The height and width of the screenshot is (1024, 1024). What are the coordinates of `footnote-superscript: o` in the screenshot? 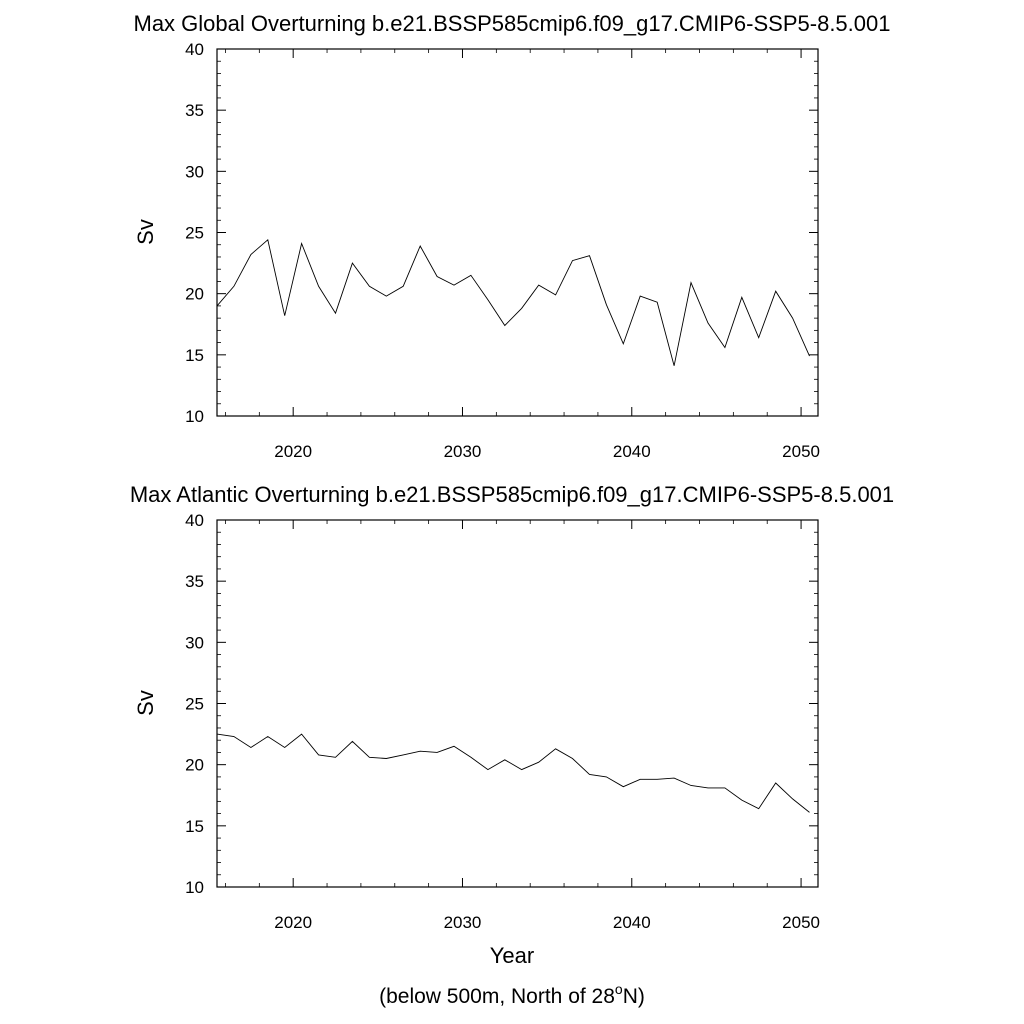 It's located at (619, 989).